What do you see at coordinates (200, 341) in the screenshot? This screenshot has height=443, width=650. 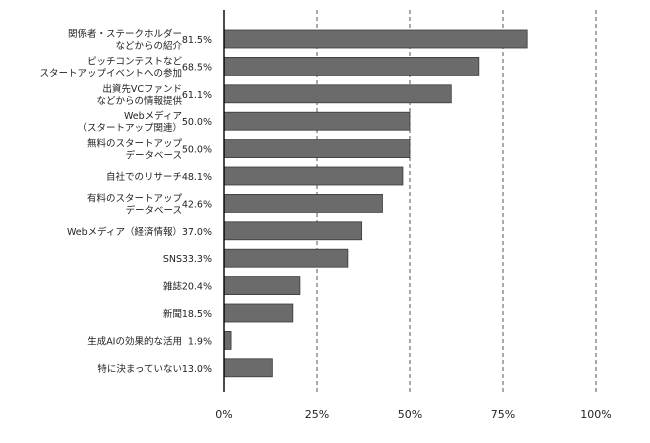 I see `value-label: 1.9%` at bounding box center [200, 341].